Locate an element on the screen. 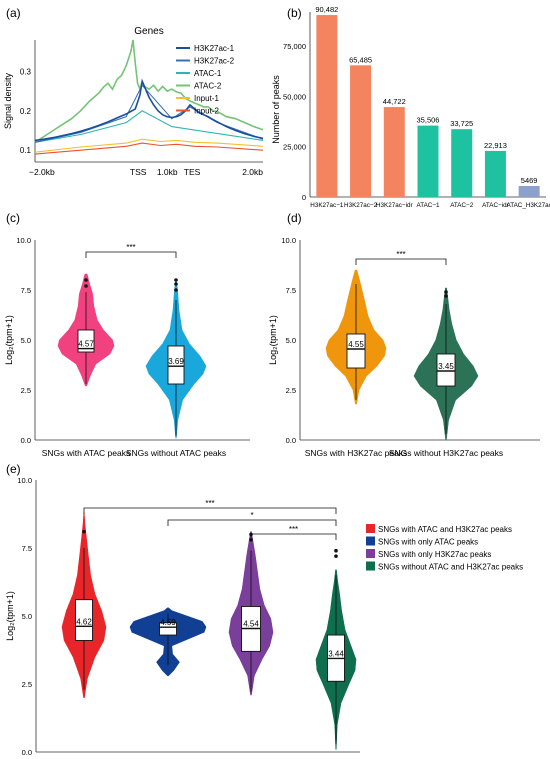  legend-label: H3K27ac-2 is located at coordinates (214, 61).